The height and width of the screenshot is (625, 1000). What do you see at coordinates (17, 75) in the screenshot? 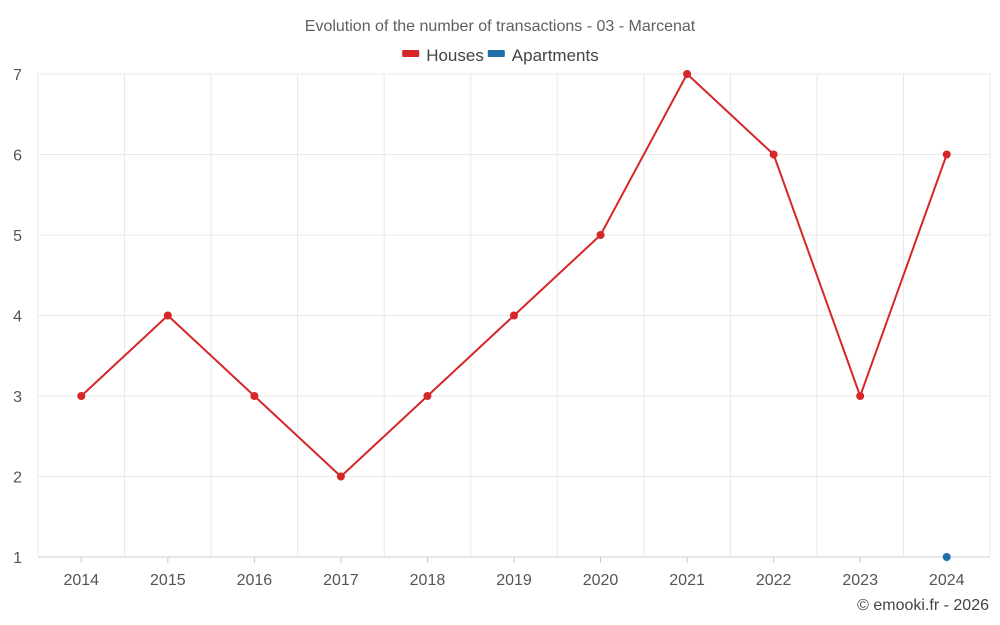
I see `y-tick-label: 7` at bounding box center [17, 75].